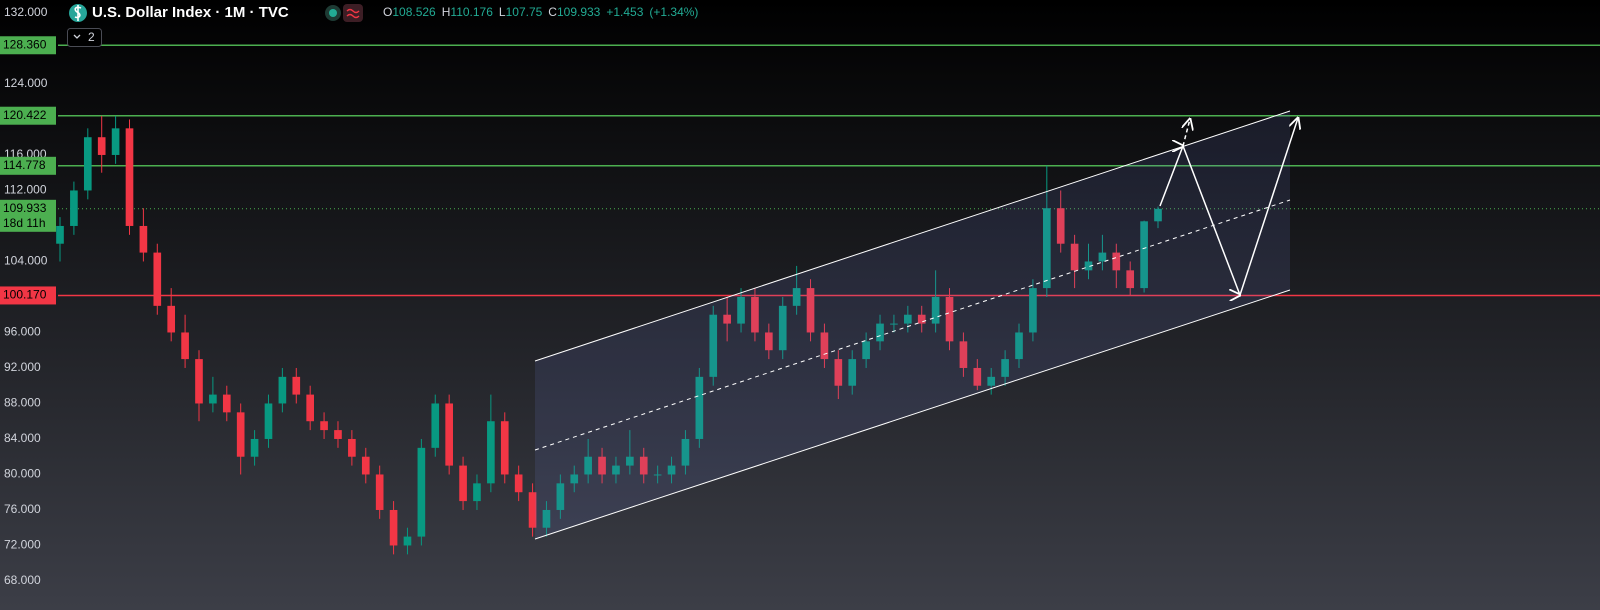 The width and height of the screenshot is (1600, 610). Describe the element at coordinates (673, 12) in the screenshot. I see `quote-text: (+1.34%)` at that location.